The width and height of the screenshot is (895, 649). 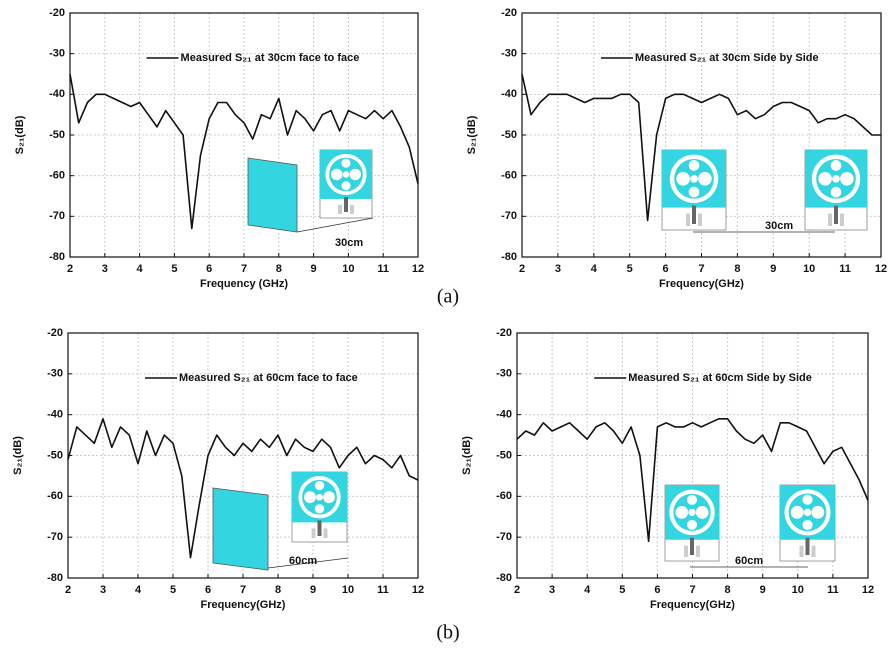 I want to click on x-tick-label: 12, so click(x=868, y=590).